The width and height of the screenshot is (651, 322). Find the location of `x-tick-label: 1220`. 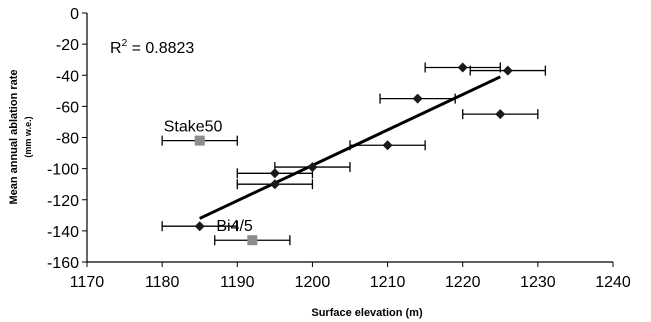

x-tick-label: 1220 is located at coordinates (463, 282).